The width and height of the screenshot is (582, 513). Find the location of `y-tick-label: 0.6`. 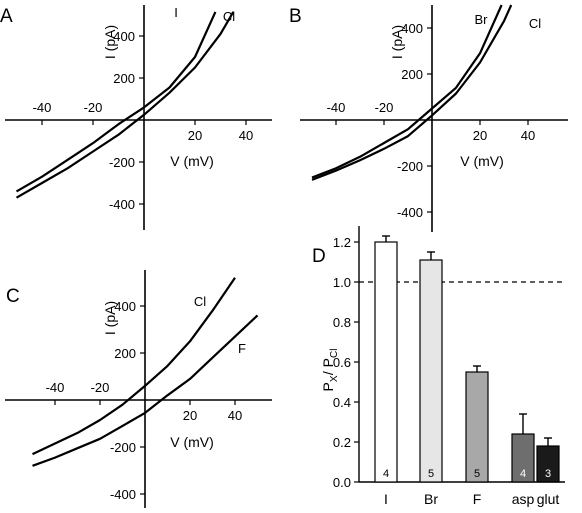

y-tick-label: 0.6 is located at coordinates (342, 362).